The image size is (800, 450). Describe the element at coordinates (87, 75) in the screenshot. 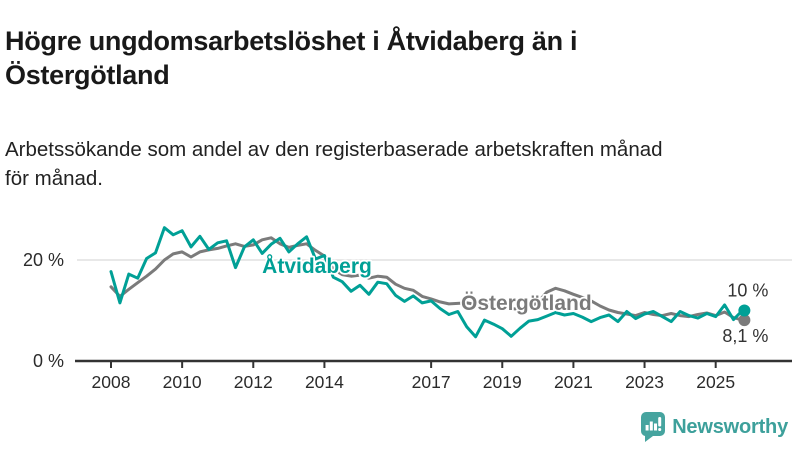

I see `title-line-2: Östergötland` at that location.